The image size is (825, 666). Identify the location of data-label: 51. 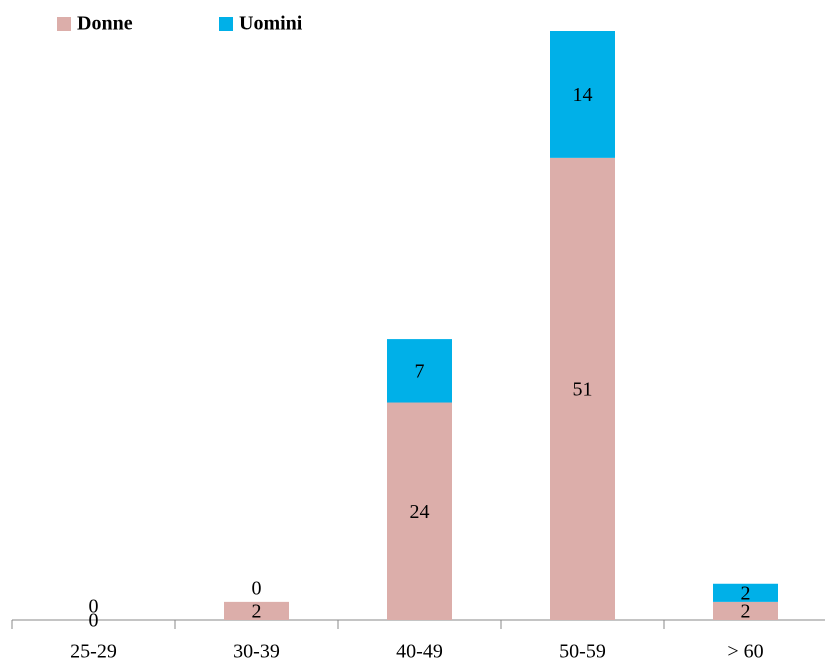
(583, 390).